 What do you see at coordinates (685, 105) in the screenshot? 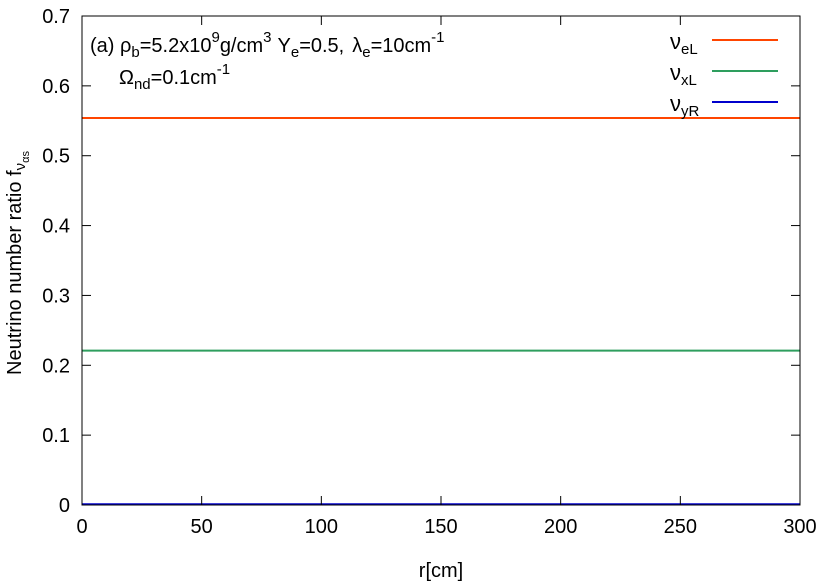
I see `legend-label-nu-yR: νyR` at bounding box center [685, 105].